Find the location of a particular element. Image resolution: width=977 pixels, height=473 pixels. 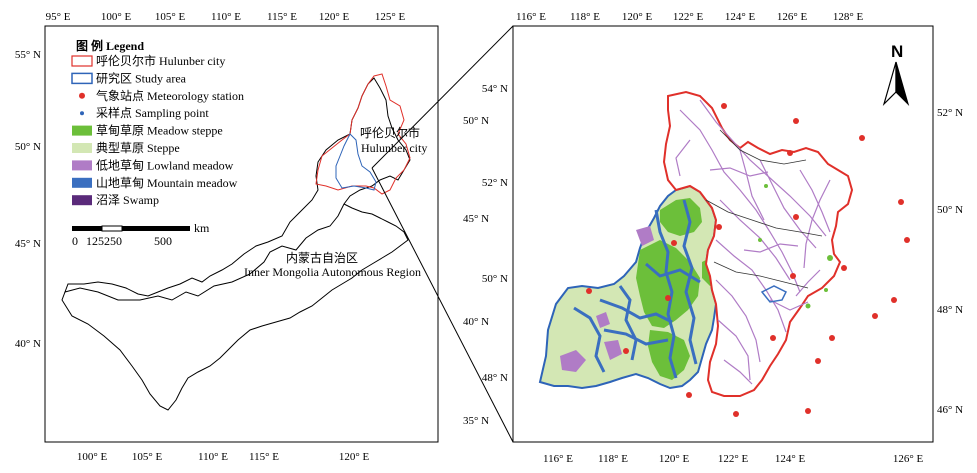

tick-label-top: 126° E is located at coordinates (792, 17).